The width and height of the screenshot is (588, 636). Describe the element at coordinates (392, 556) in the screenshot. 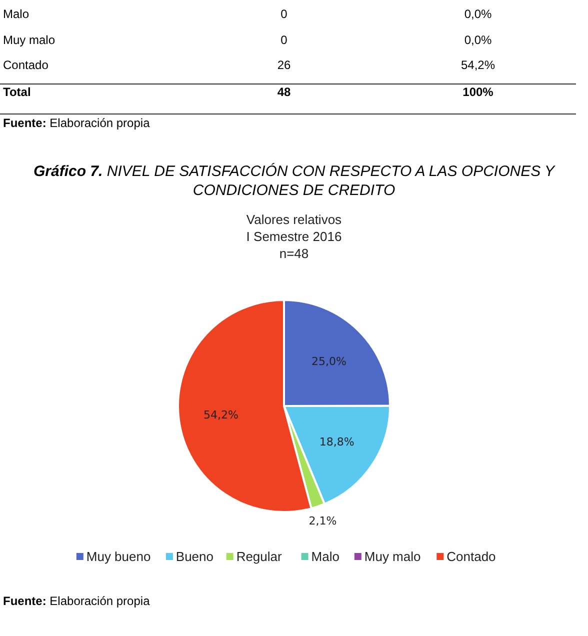

I see `legend-label: Muy malo` at that location.